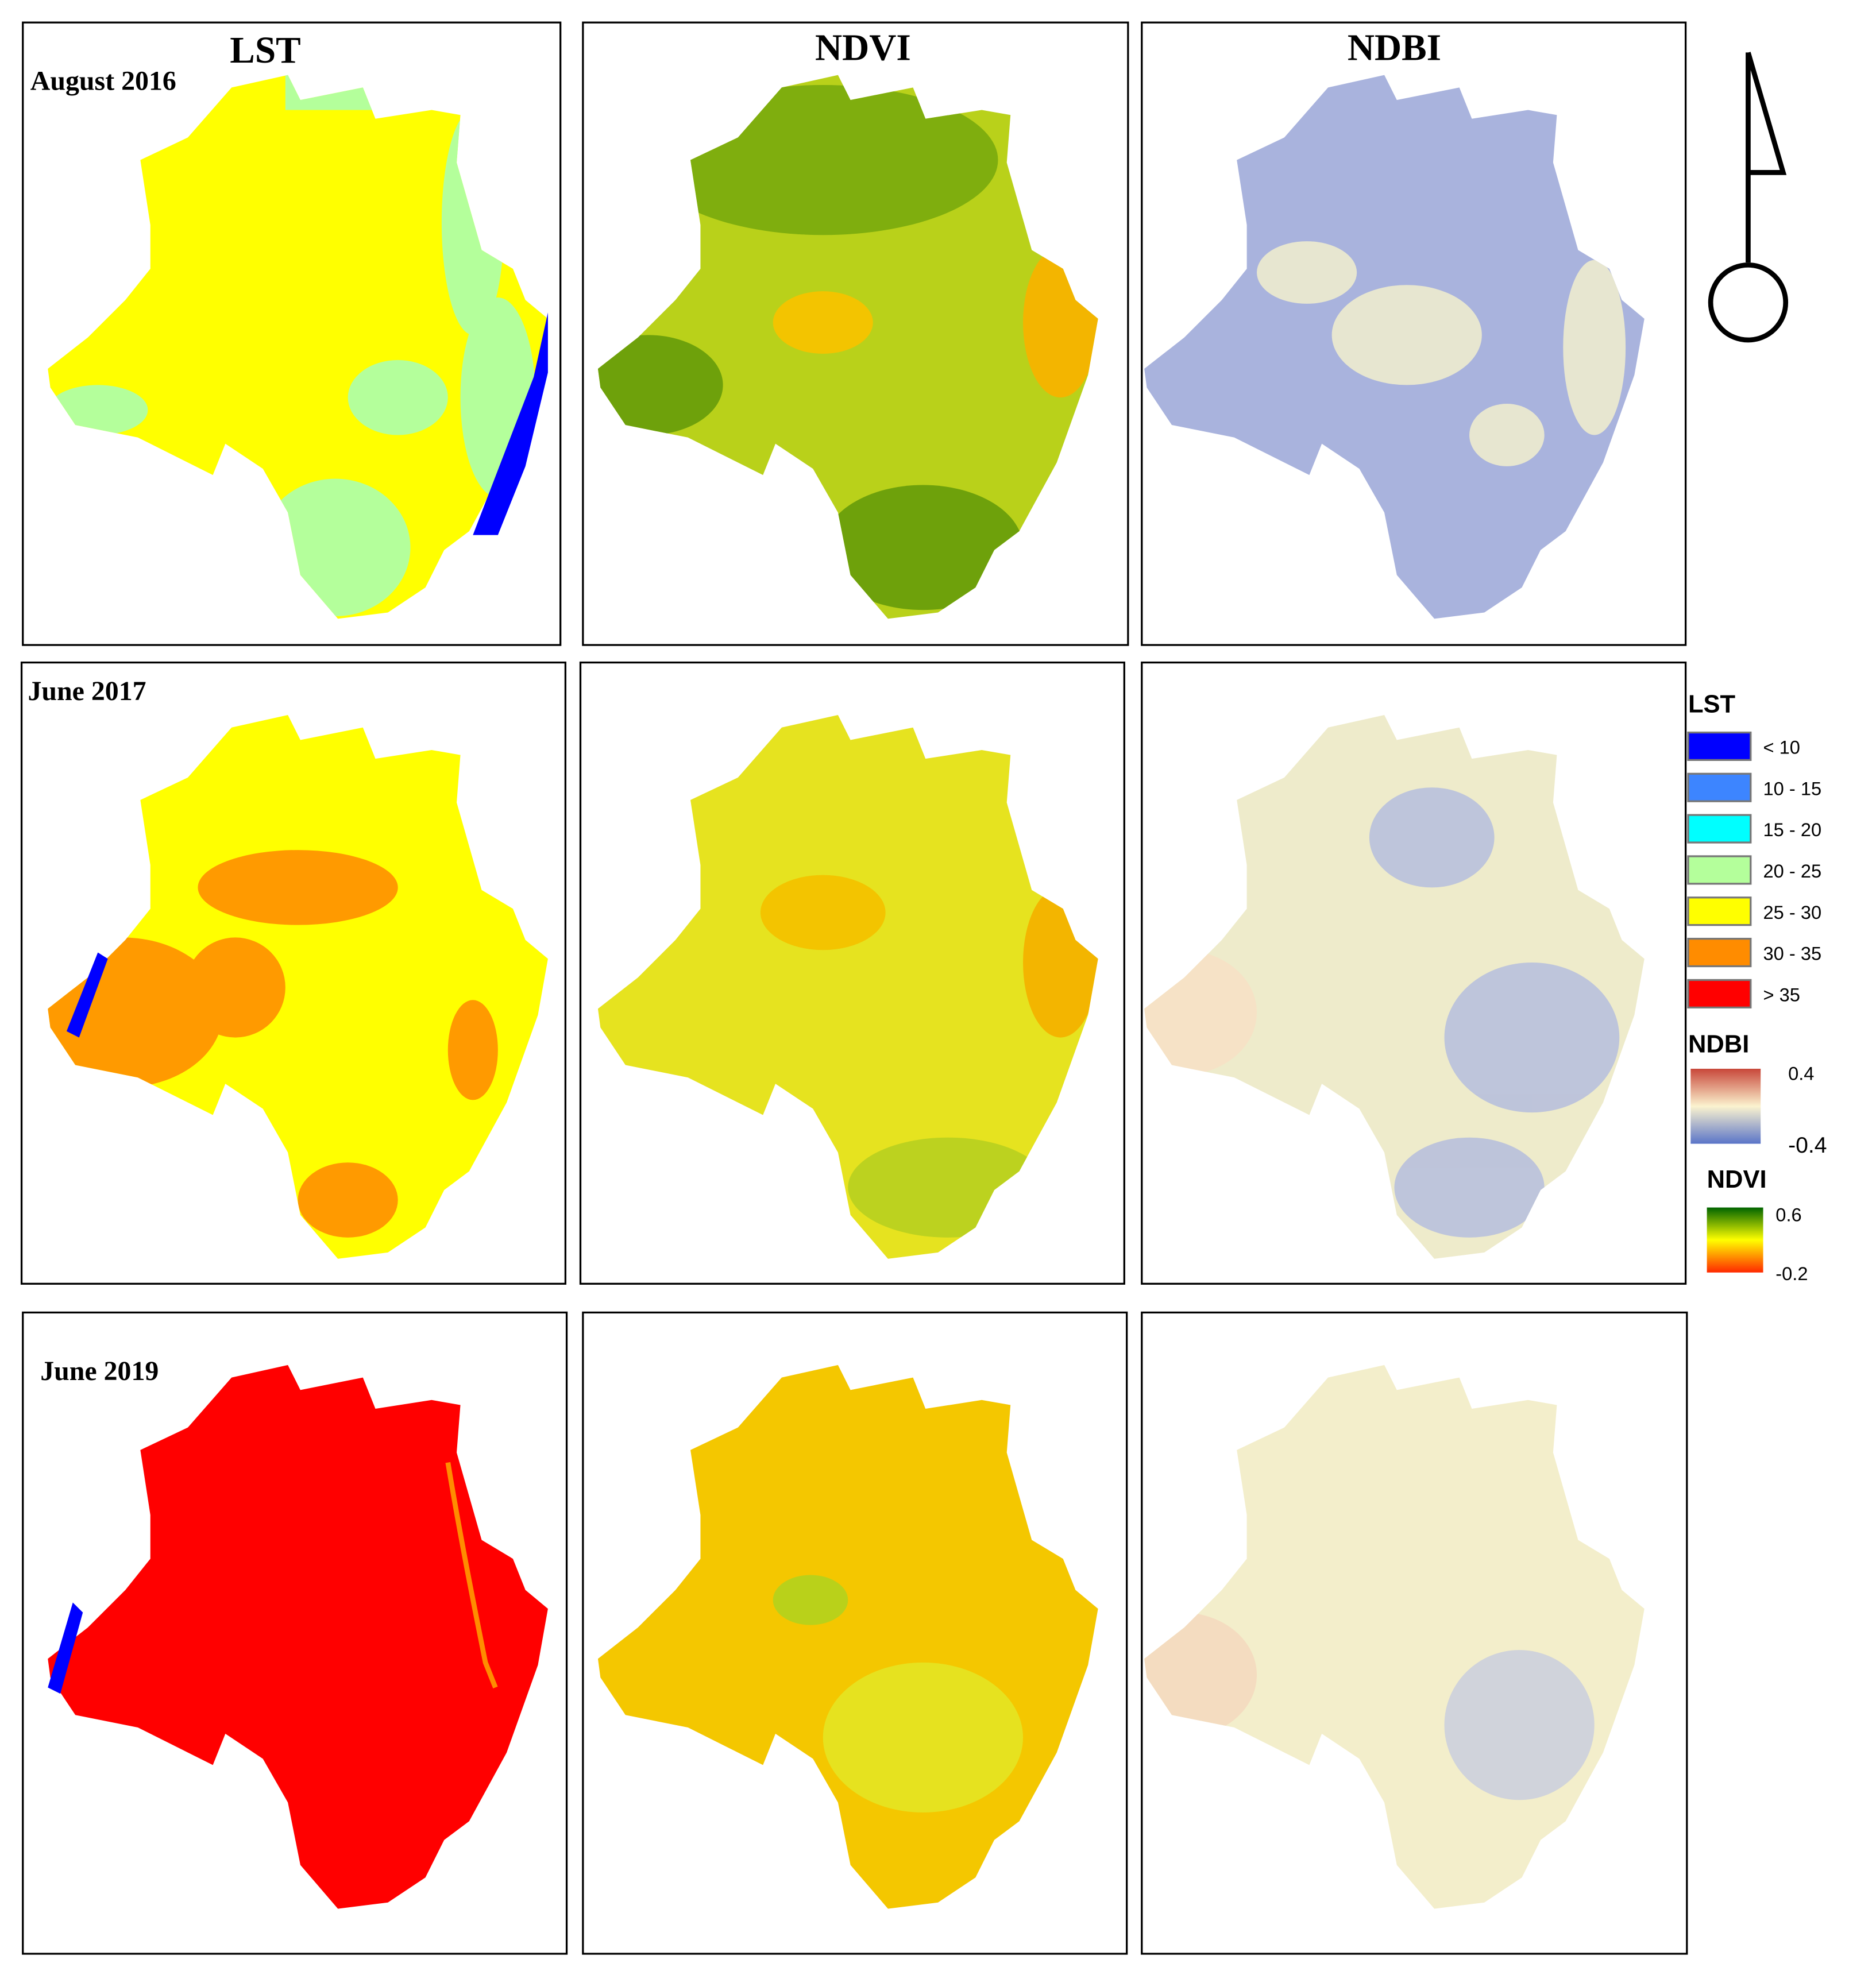 The width and height of the screenshot is (1876, 1975). What do you see at coordinates (847, 1637) in the screenshot?
I see `map-ndvi-2019` at bounding box center [847, 1637].